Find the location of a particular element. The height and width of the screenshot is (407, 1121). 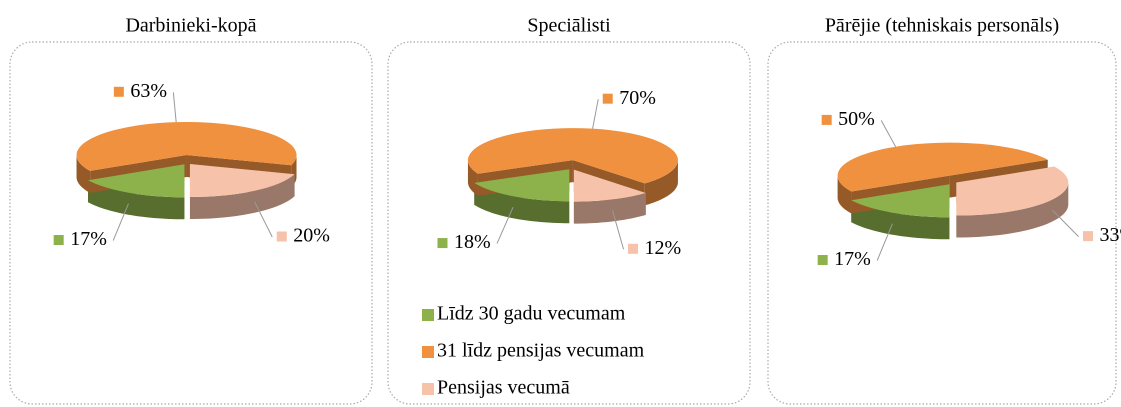

legend-label: 31 līdz pensijas vecumam is located at coordinates (541, 351).